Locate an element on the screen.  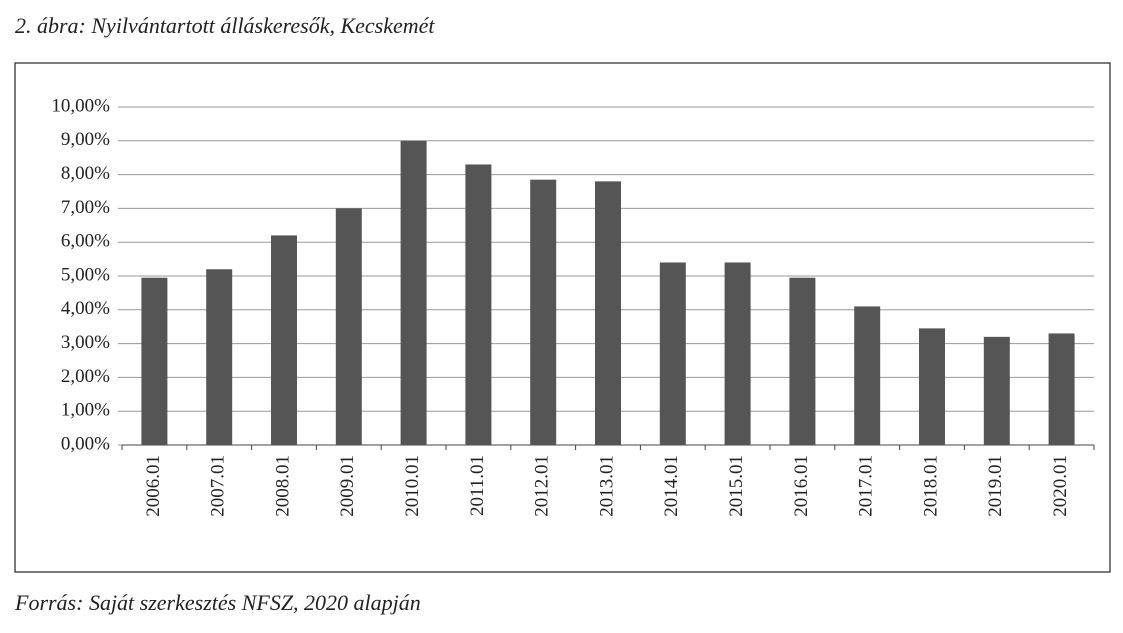
x-tick-label: 2016.01 is located at coordinates (801, 486).